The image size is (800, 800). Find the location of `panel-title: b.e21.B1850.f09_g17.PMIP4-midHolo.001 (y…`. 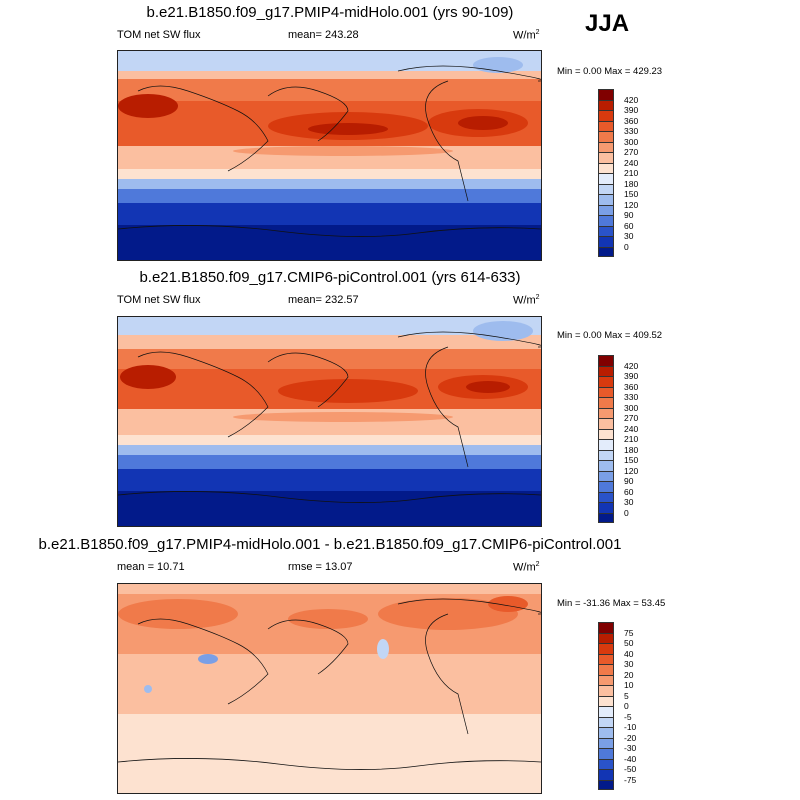

panel-title: b.e21.B1850.f09_g17.PMIP4-midHolo.001 (y… is located at coordinates (330, 12).